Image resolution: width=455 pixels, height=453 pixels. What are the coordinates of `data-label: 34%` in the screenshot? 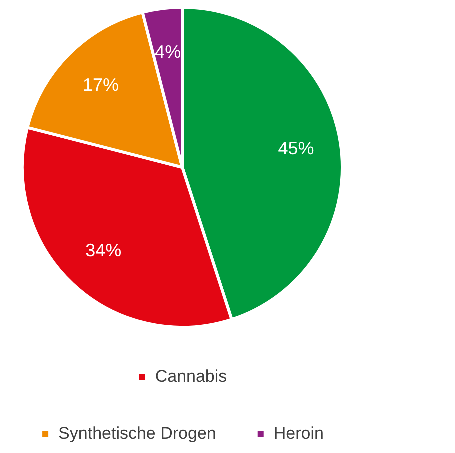 It's located at (104, 250).